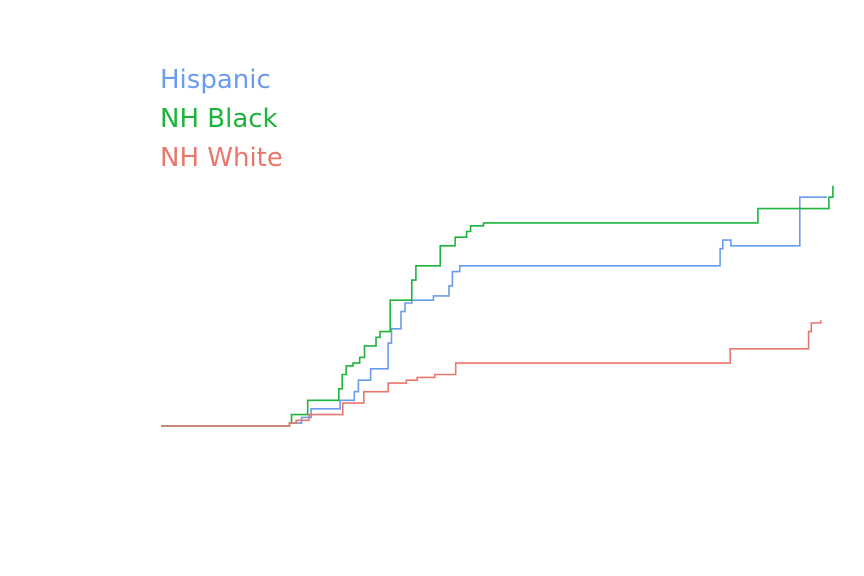  What do you see at coordinates (215, 80) in the screenshot?
I see `legend-entry-hispanic: Hispanic` at bounding box center [215, 80].